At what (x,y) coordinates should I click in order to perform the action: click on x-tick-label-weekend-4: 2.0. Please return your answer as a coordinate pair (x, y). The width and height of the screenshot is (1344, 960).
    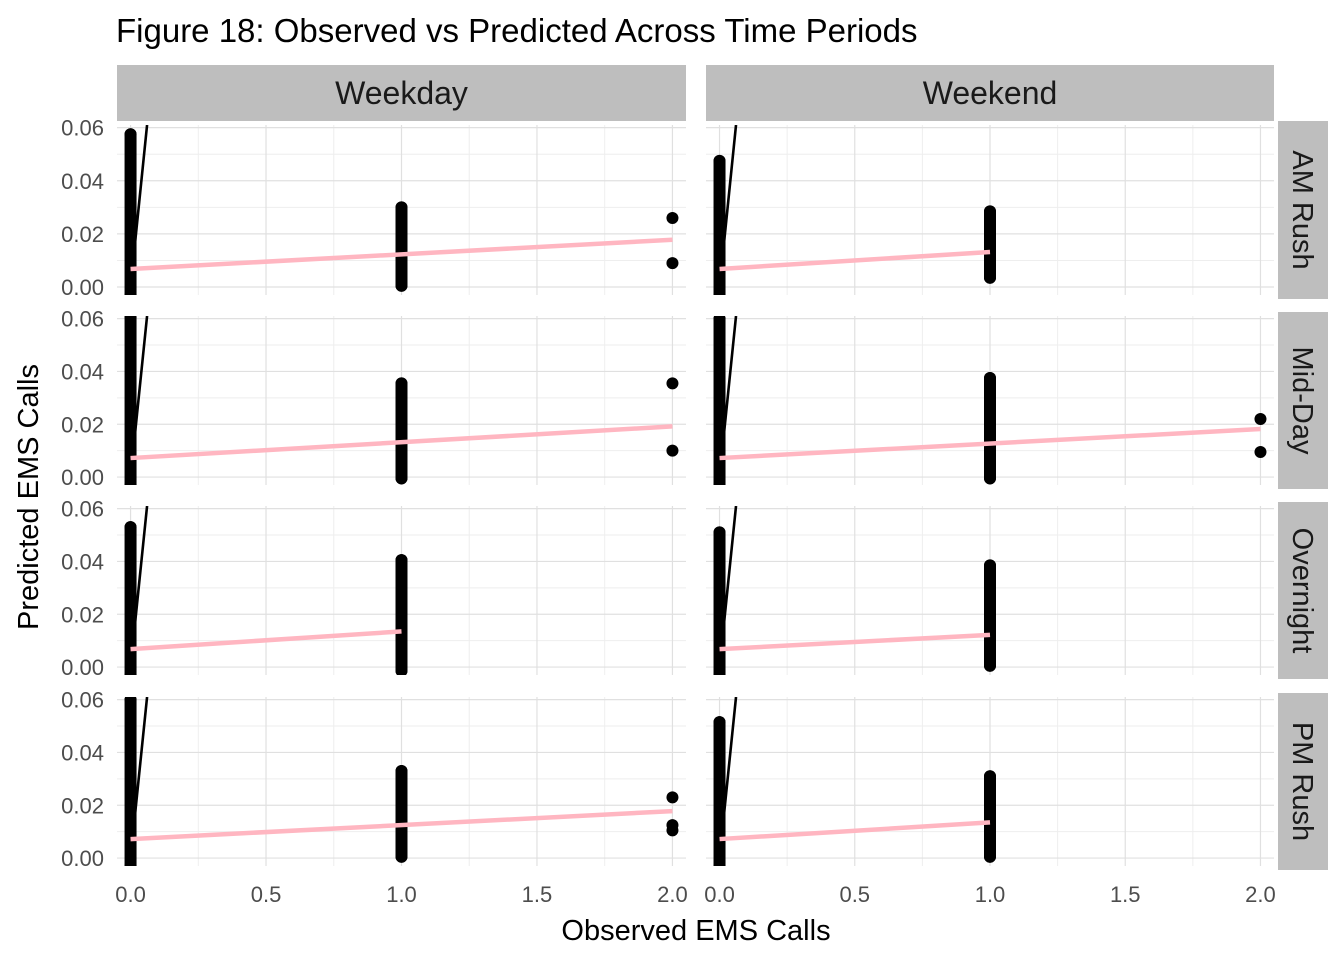
    Looking at the image, I should click on (1260, 894).